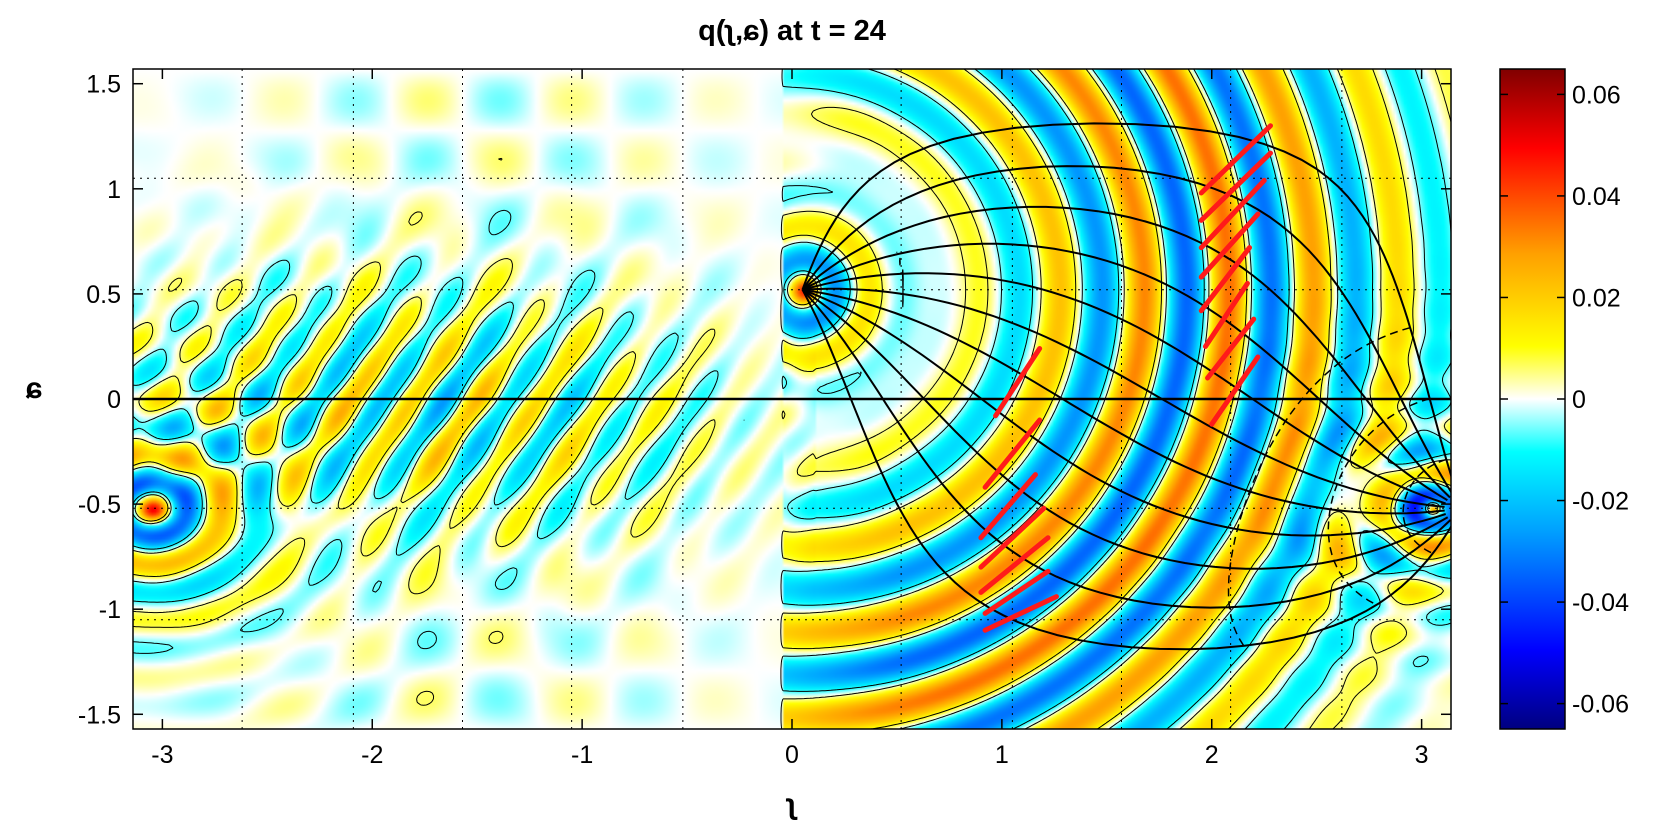 The image size is (1663, 827). I want to click on y-tick-label: -1, so click(110, 610).